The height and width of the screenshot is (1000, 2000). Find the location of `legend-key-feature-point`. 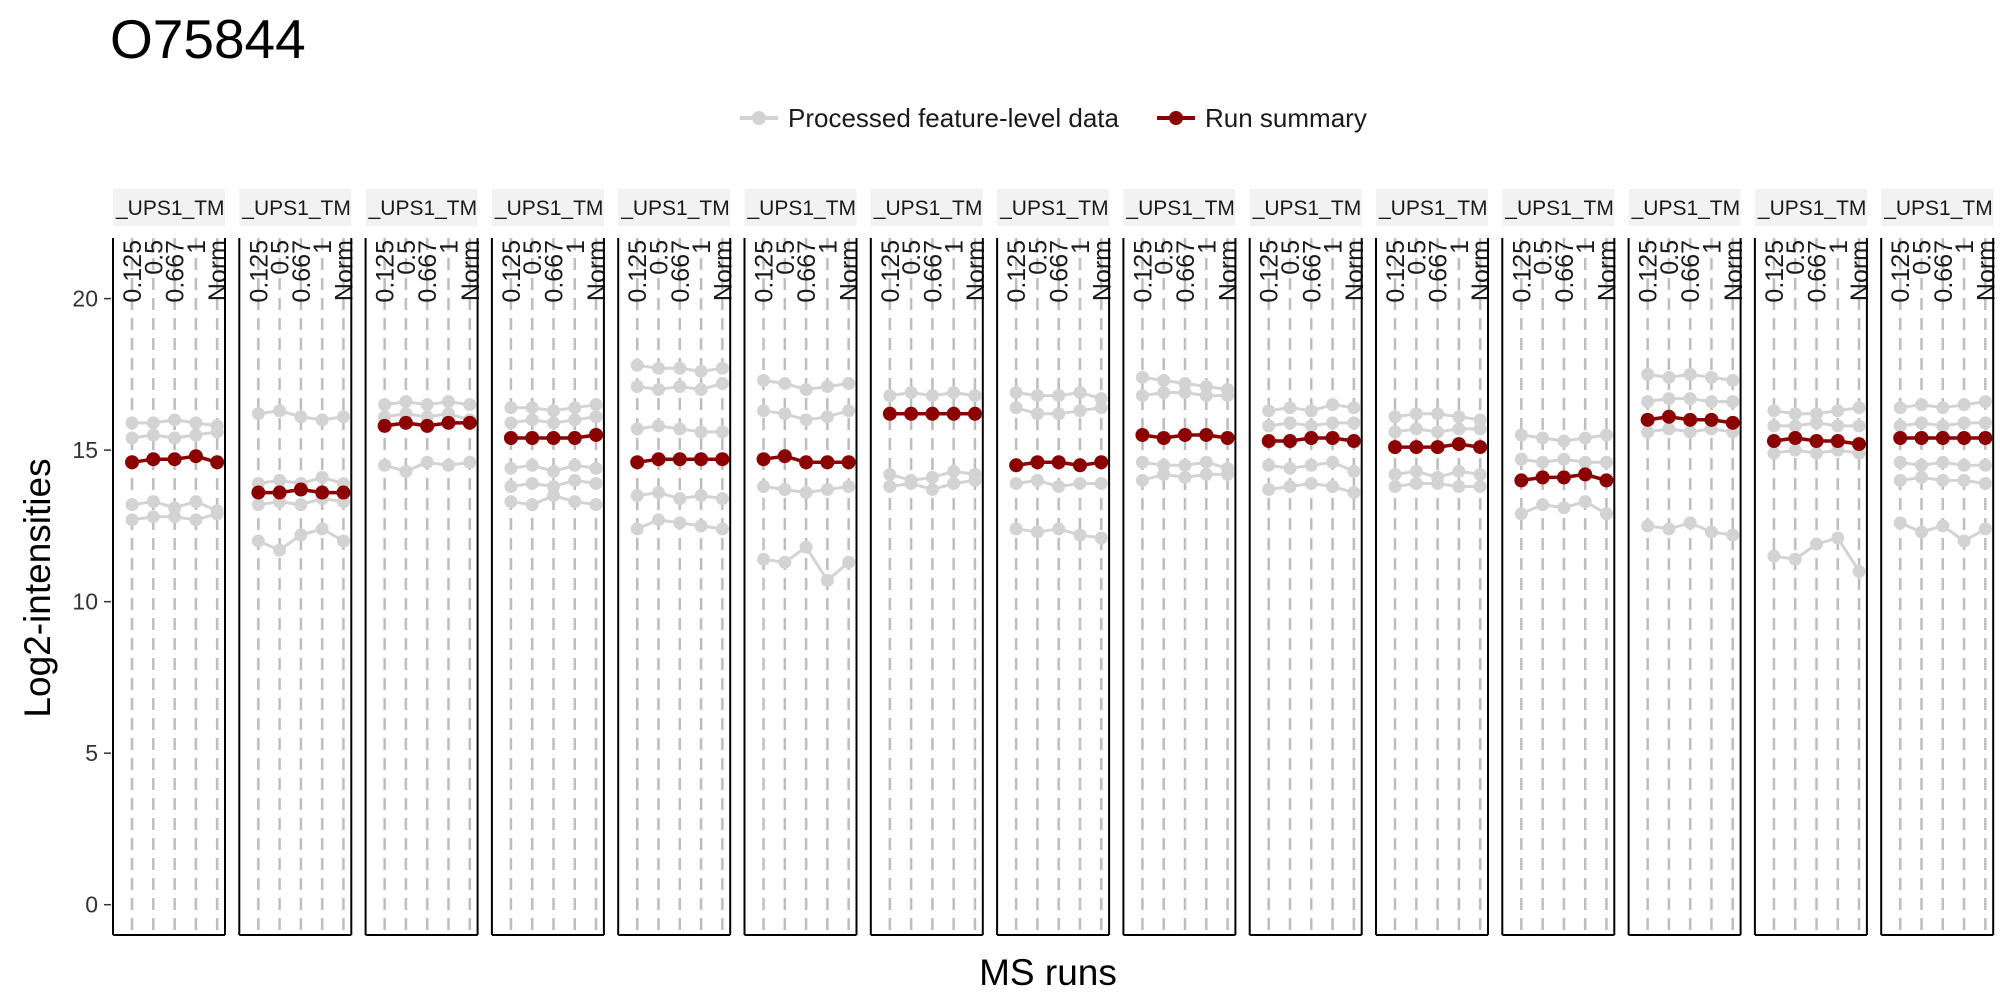

legend-key-feature-point is located at coordinates (759, 118).